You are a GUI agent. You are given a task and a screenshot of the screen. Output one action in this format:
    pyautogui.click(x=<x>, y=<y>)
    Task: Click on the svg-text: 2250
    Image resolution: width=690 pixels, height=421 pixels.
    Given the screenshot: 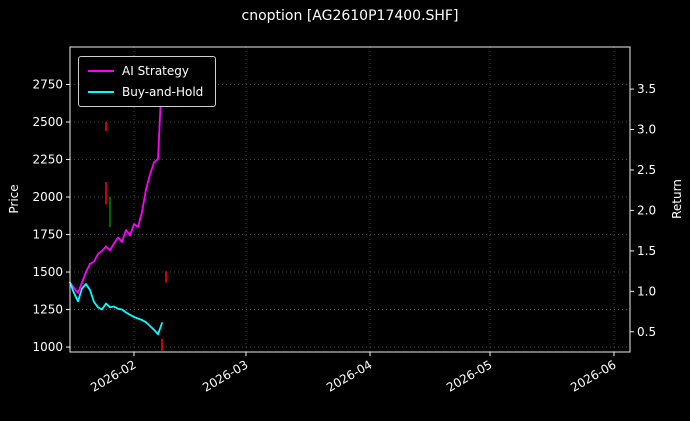 What is the action you would take?
    pyautogui.click(x=47, y=160)
    